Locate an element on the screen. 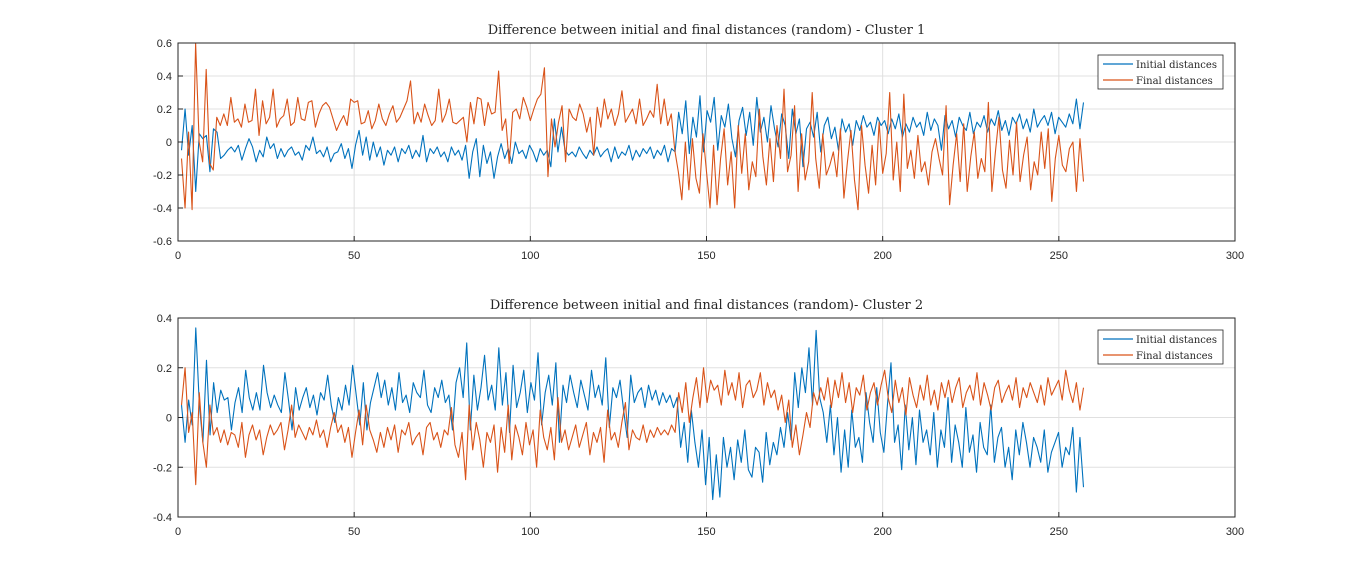 Image resolution: width=1366 pixels, height=580 pixels. series-line-final-distances is located at coordinates (632, 426).